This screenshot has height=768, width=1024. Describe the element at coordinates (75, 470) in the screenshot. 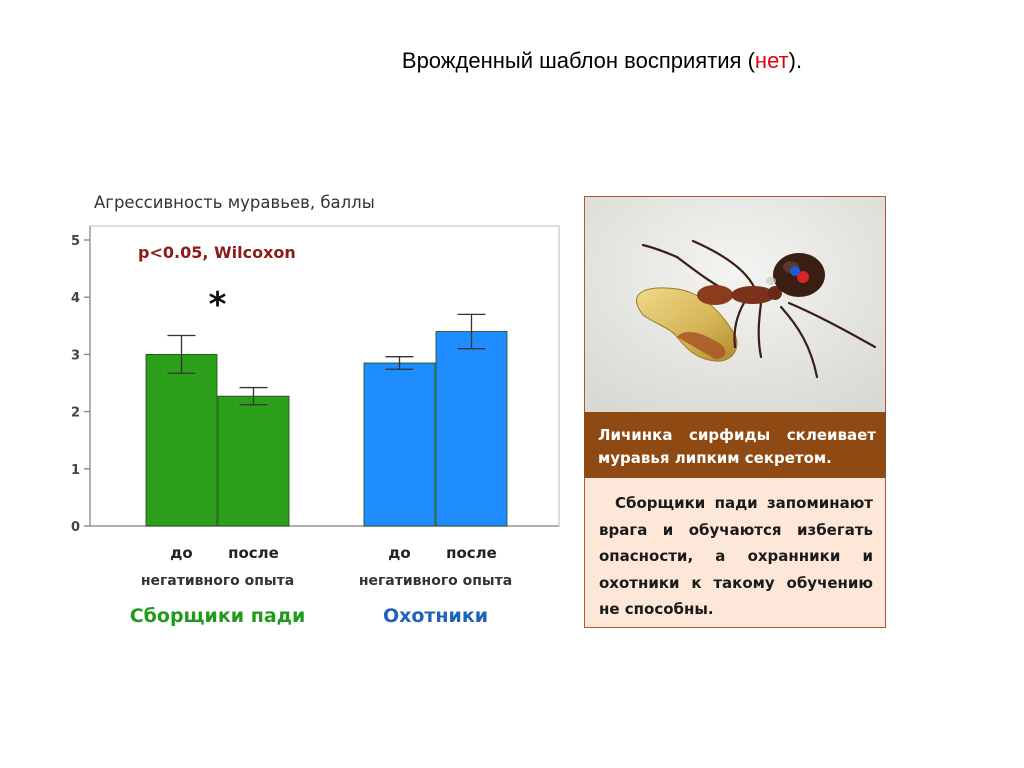

I see `y-tick-label: 1` at that location.